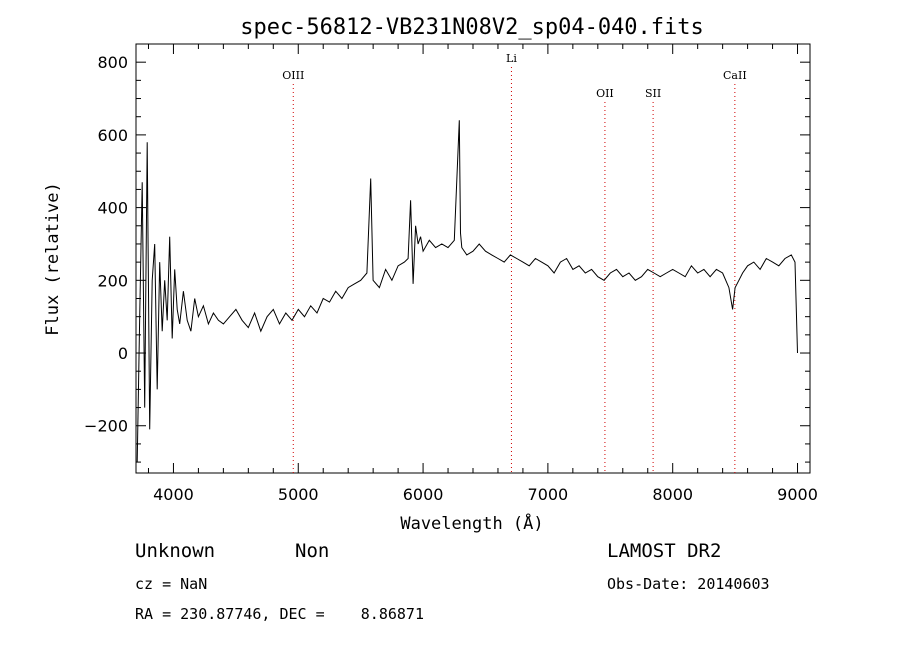 This screenshot has width=900, height=650. What do you see at coordinates (123, 353) in the screenshot?
I see `y-tick-label: 0` at bounding box center [123, 353].